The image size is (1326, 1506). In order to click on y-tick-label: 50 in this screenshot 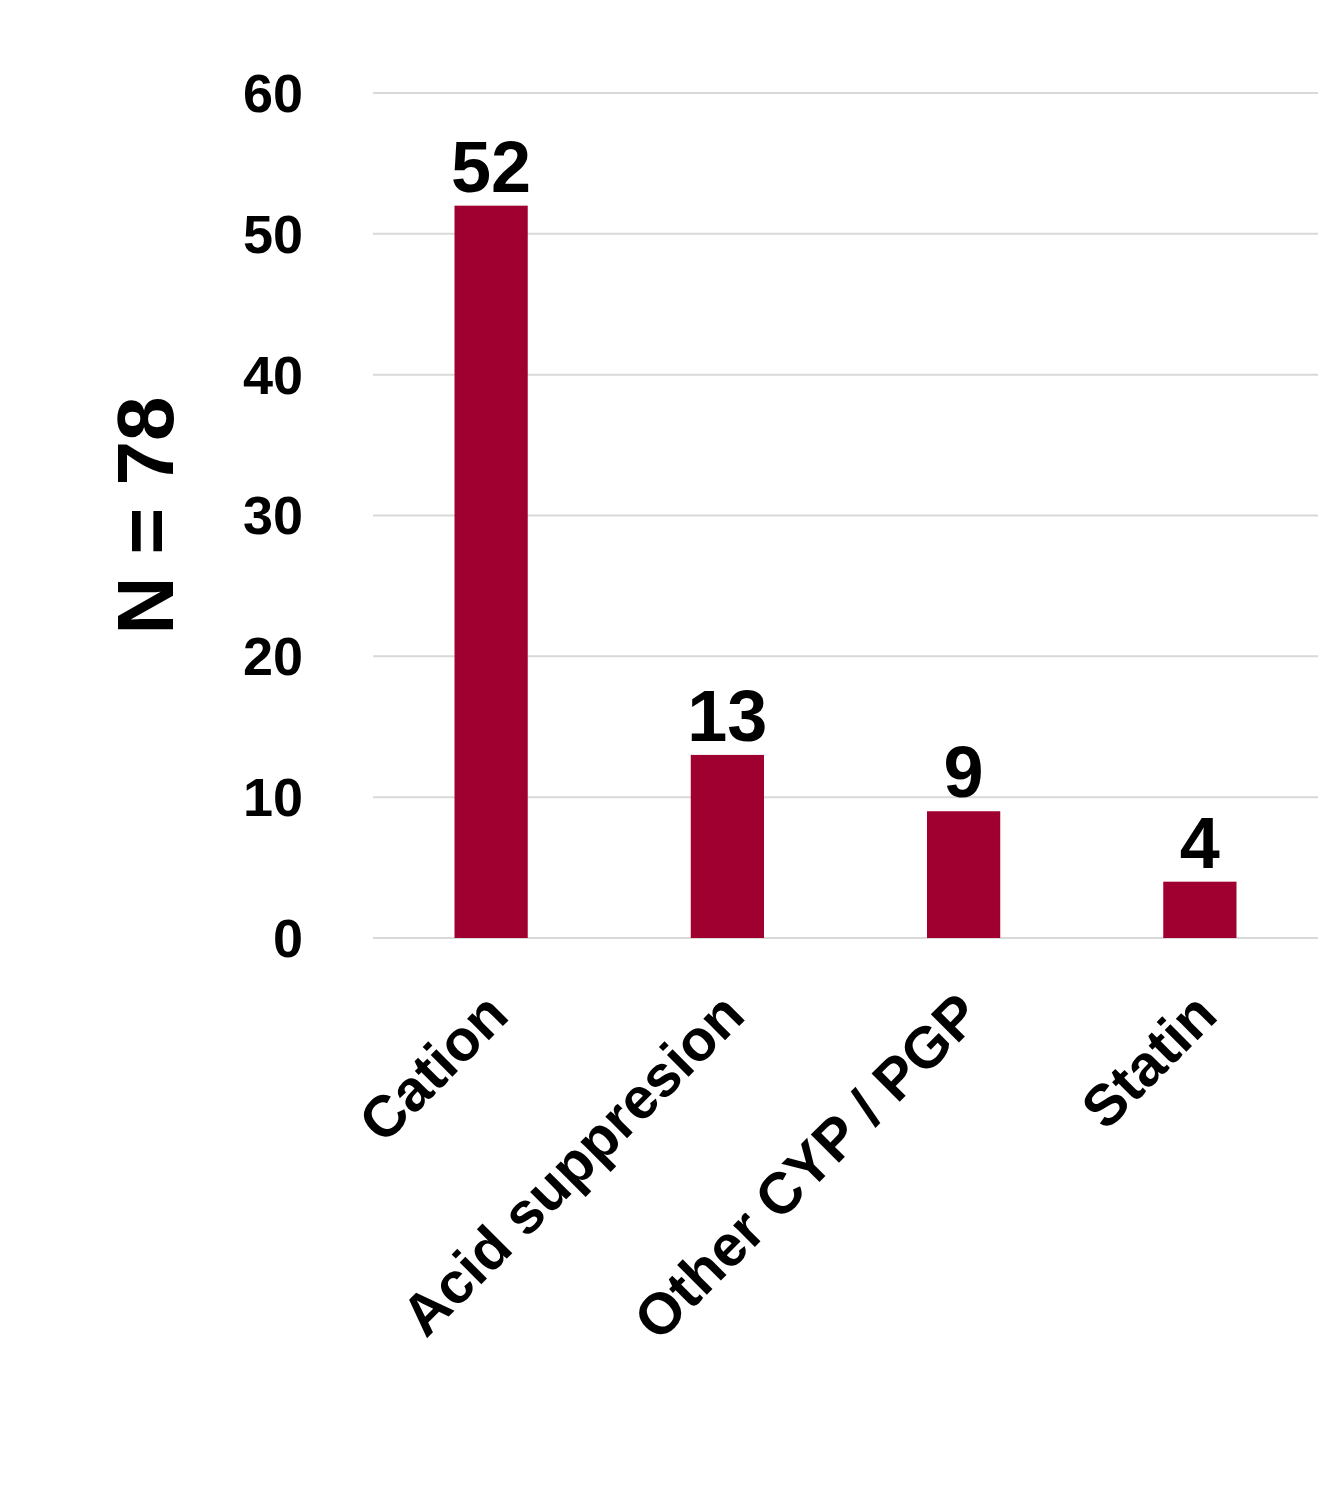, I will do `click(272, 233)`.